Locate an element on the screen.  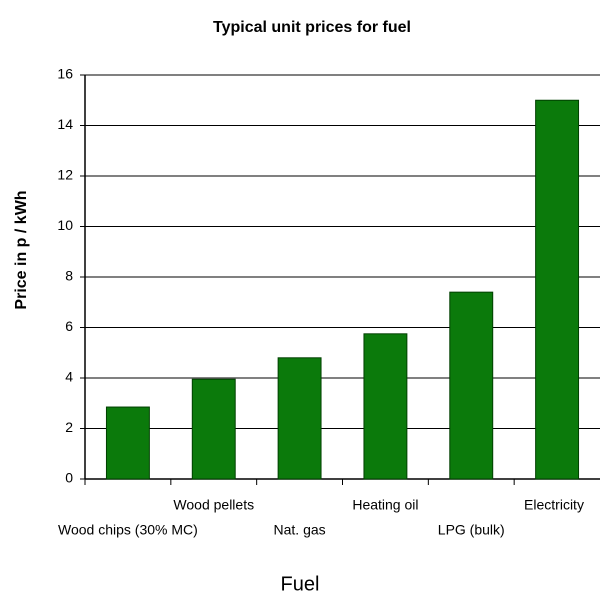
x-tick-label: Nat. gas is located at coordinates (300, 530).